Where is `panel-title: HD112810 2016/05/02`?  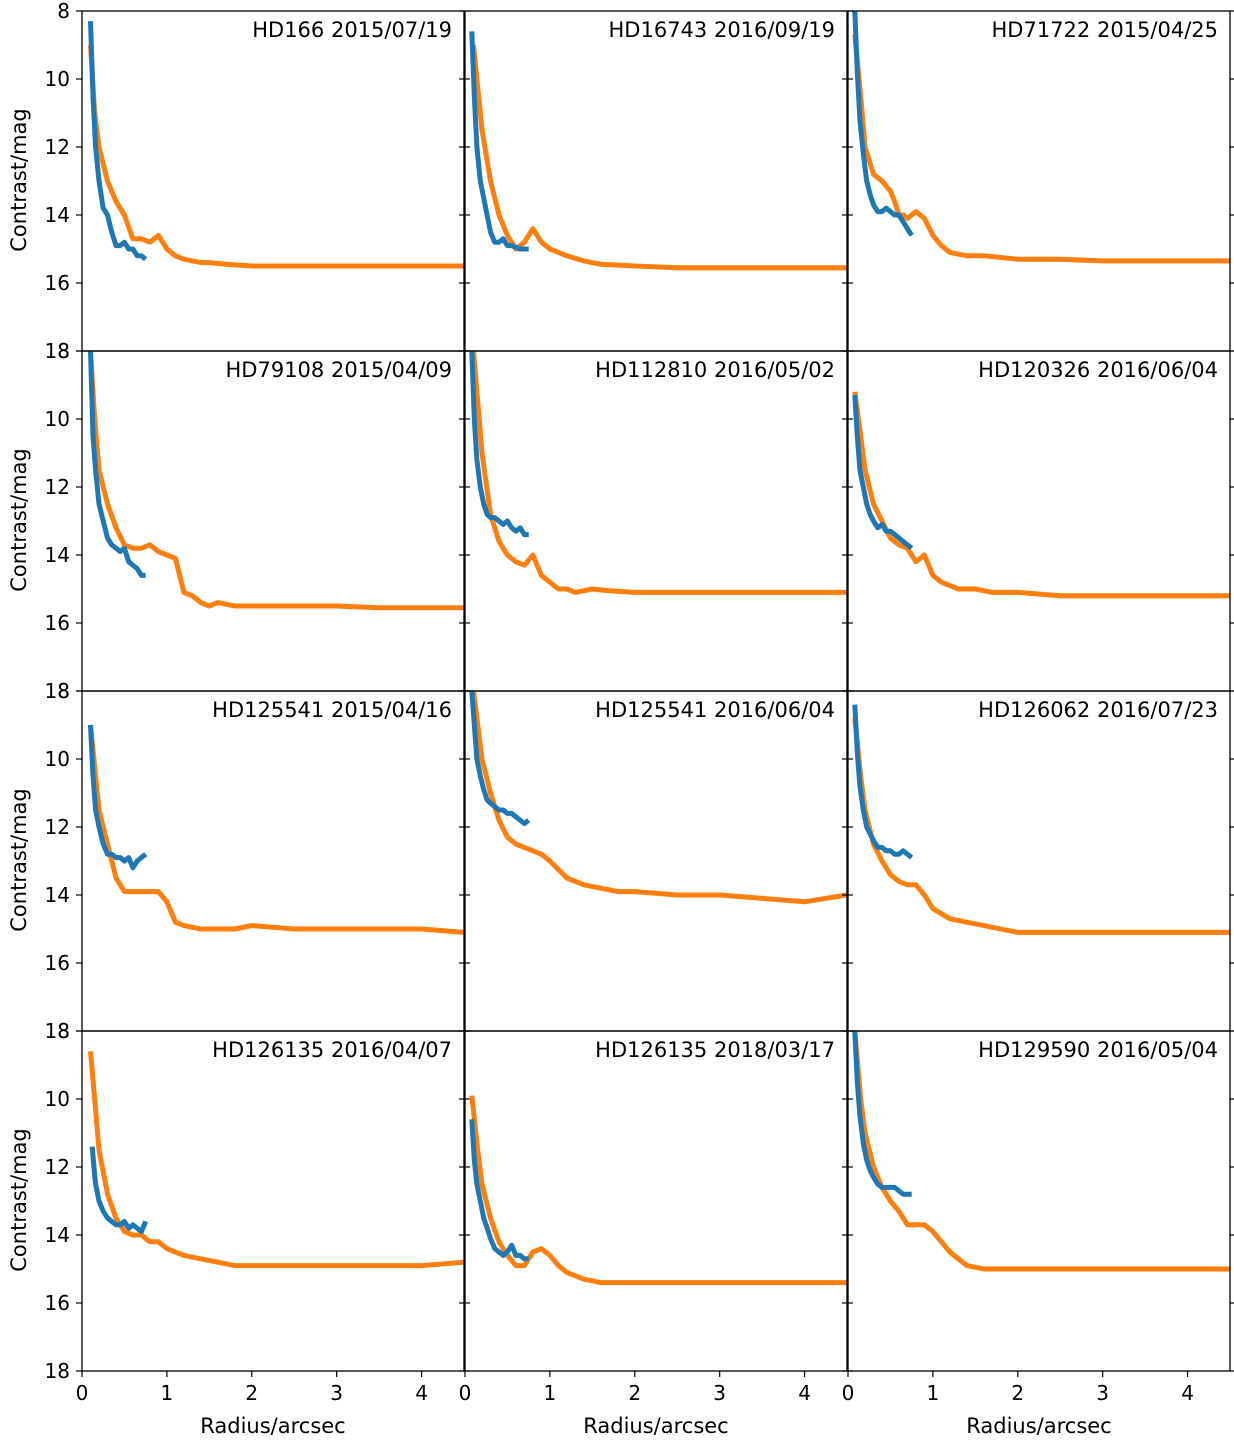 panel-title: HD112810 2016/05/02 is located at coordinates (715, 370).